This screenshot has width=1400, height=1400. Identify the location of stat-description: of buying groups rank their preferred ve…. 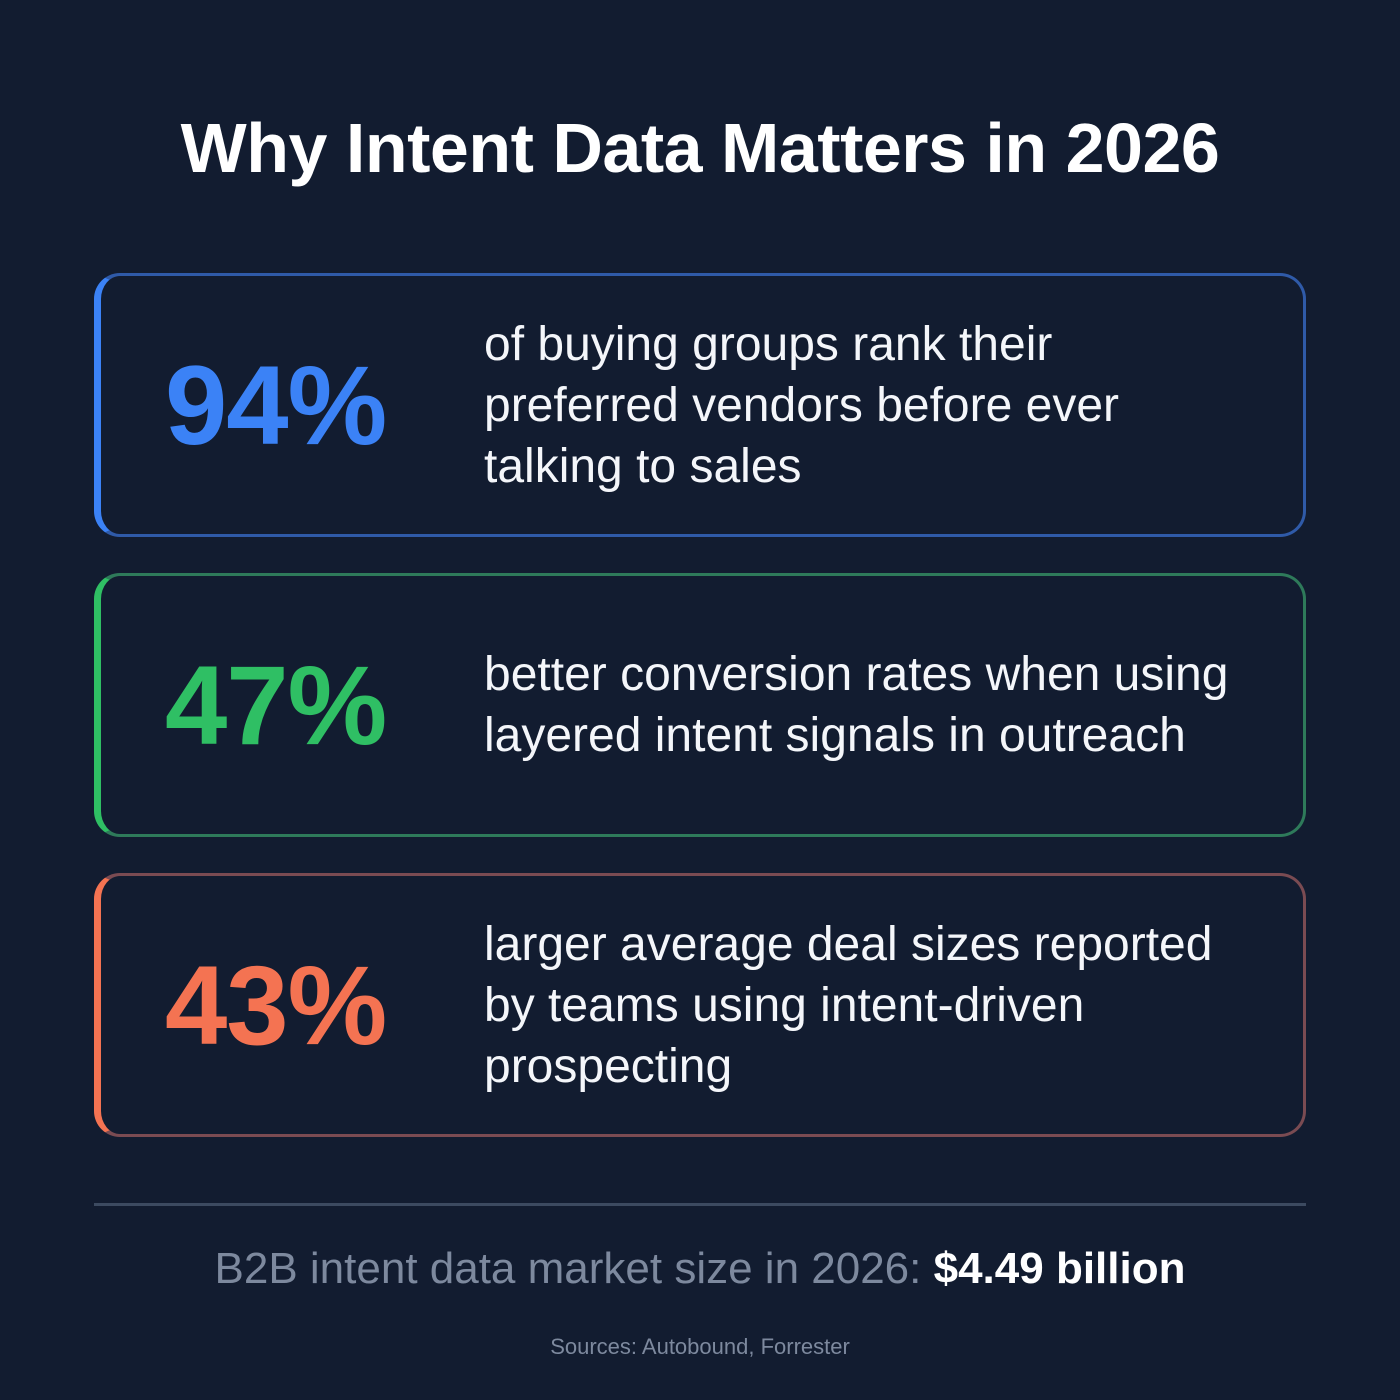
(864, 405).